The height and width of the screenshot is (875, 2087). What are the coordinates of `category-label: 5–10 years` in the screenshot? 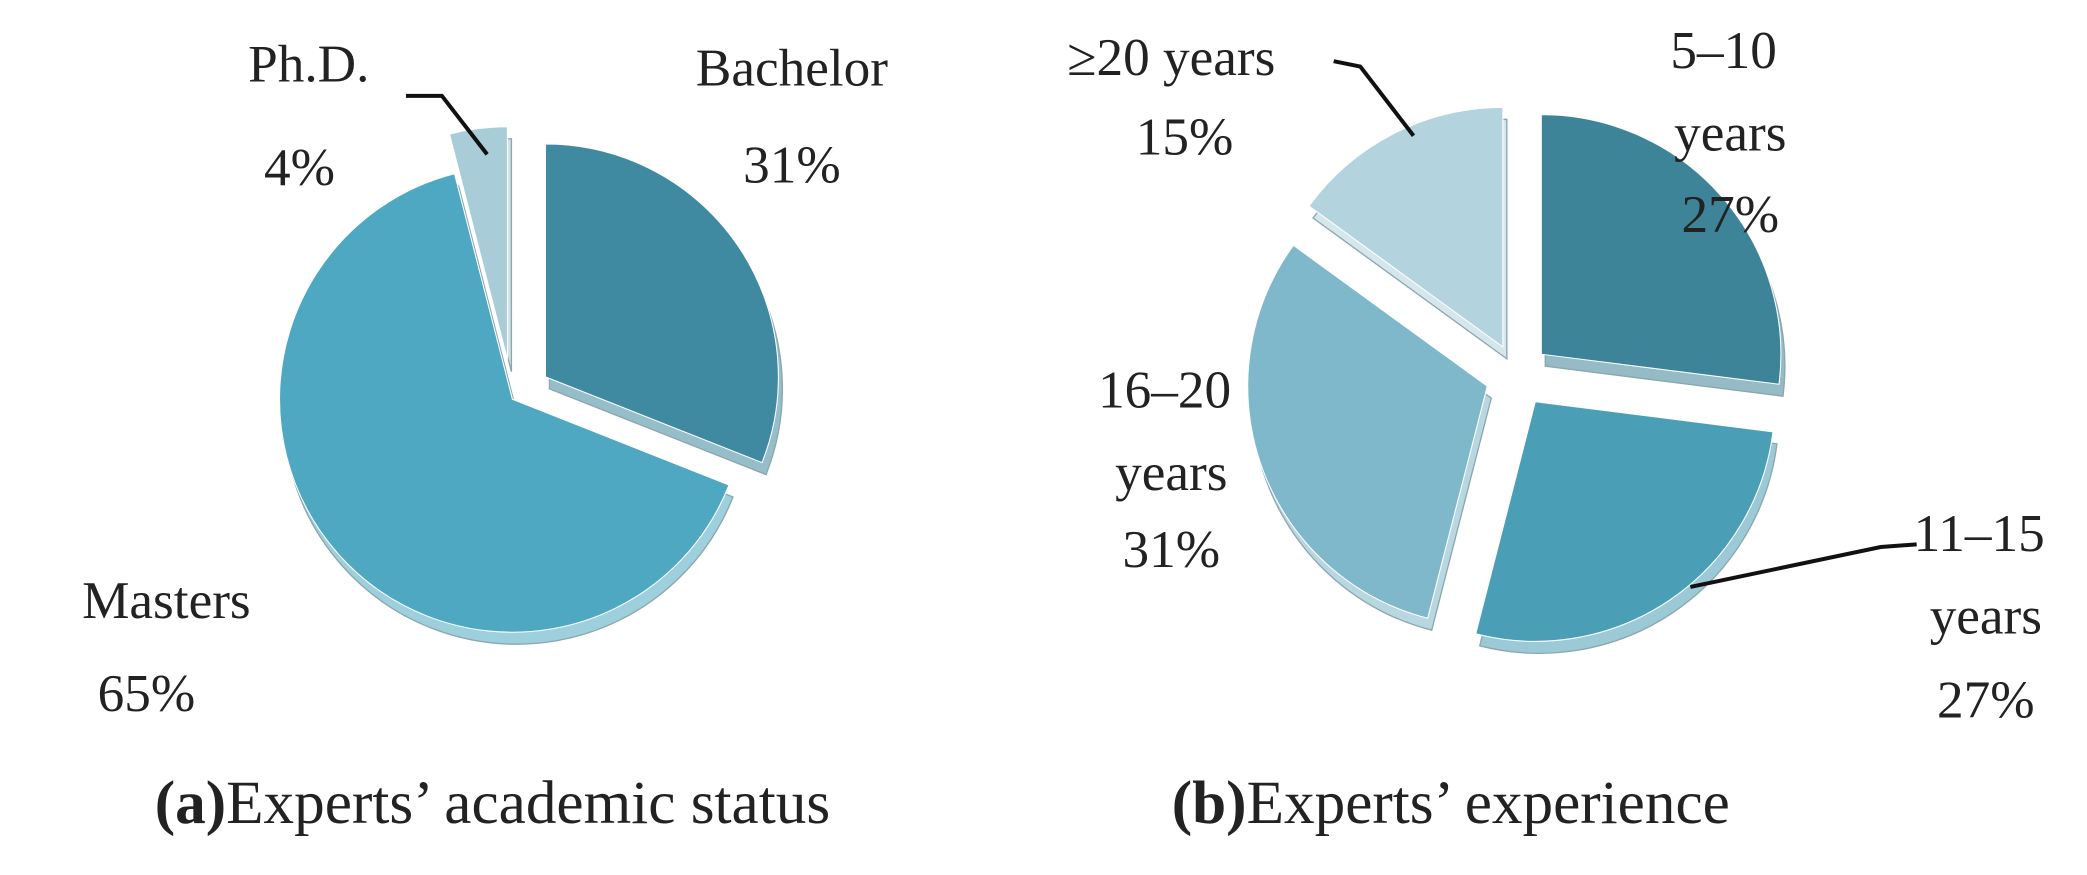 It's located at (1730, 92).